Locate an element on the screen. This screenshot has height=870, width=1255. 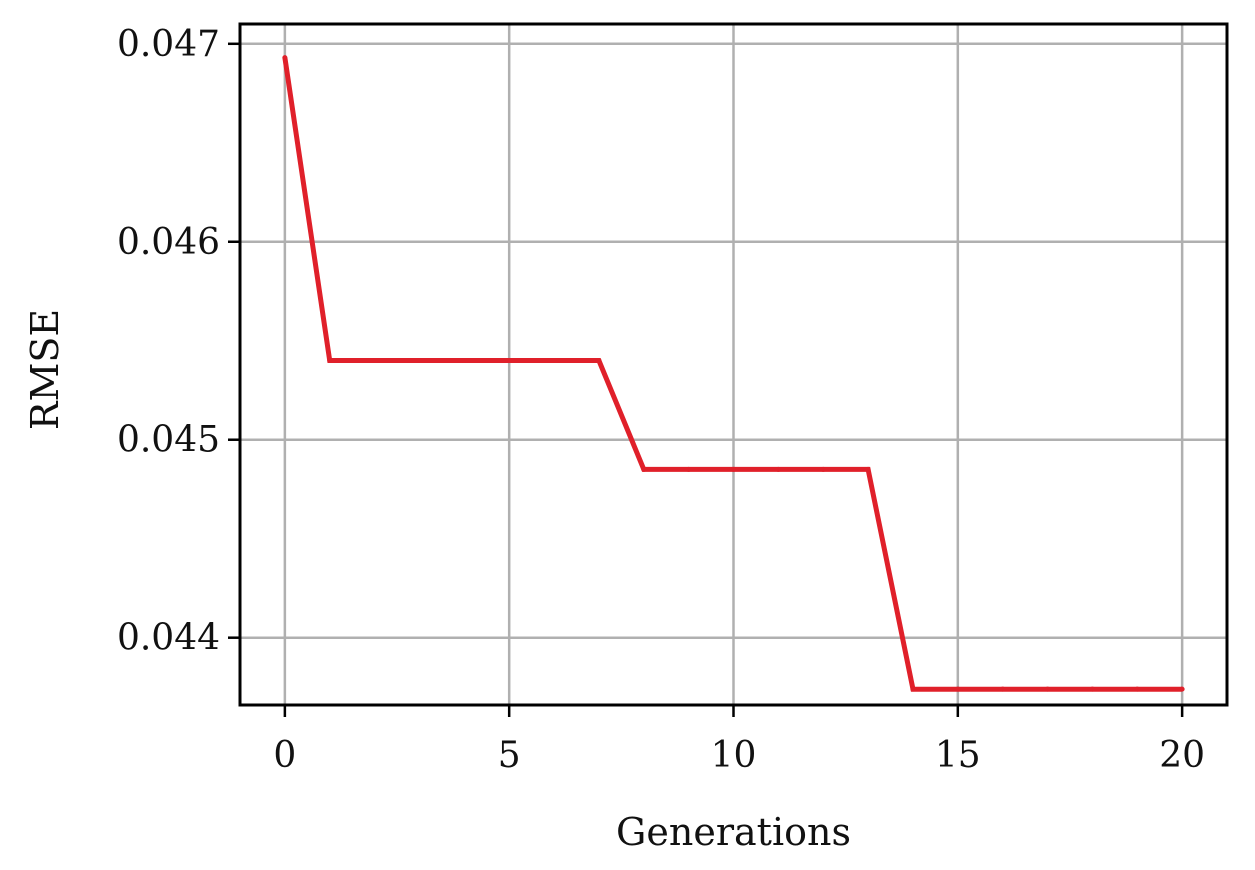
x-tick-label: 0 is located at coordinates (284, 755).